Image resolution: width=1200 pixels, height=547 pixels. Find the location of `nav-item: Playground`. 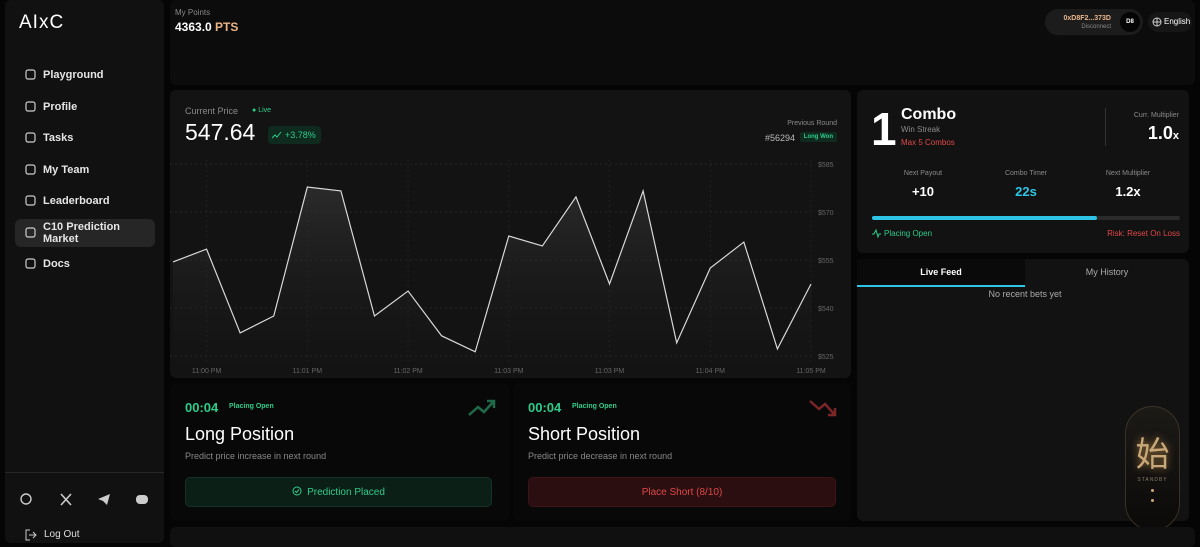

nav-item: Playground is located at coordinates (85, 75).